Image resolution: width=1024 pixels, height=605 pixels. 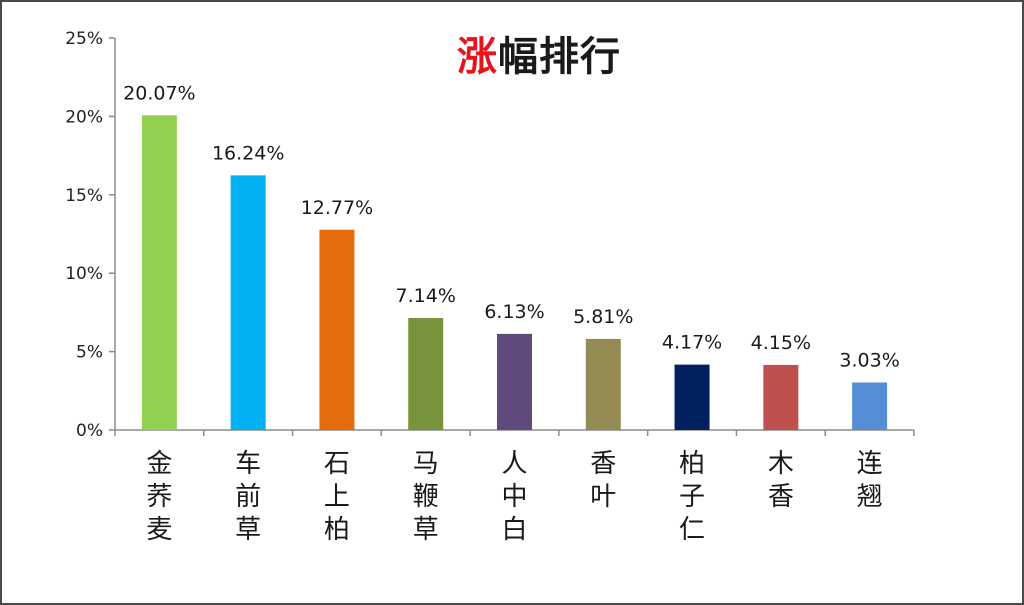 I want to click on data-label: 12.77%, so click(x=337, y=208).